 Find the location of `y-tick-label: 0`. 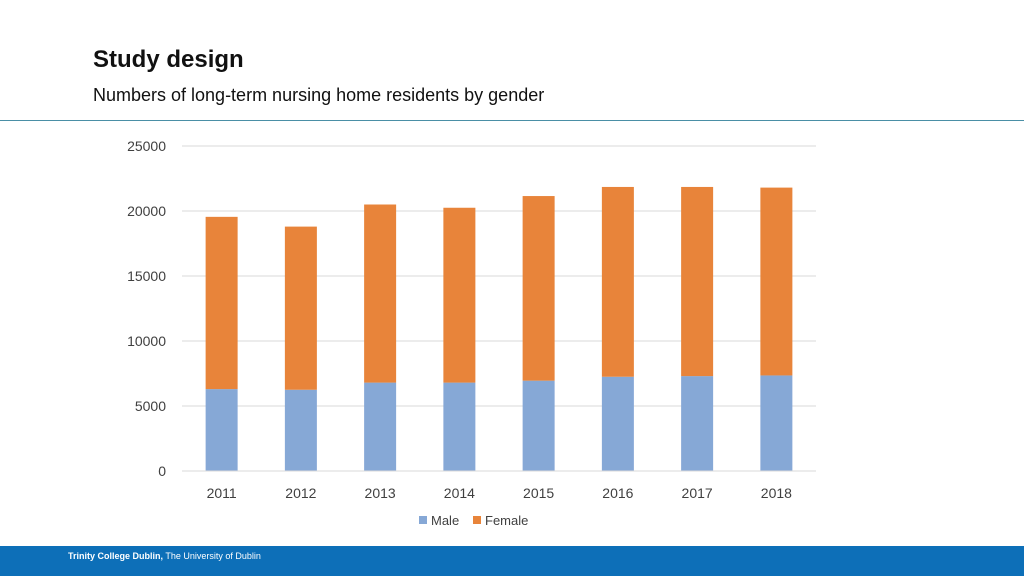

y-tick-label: 0 is located at coordinates (162, 471).